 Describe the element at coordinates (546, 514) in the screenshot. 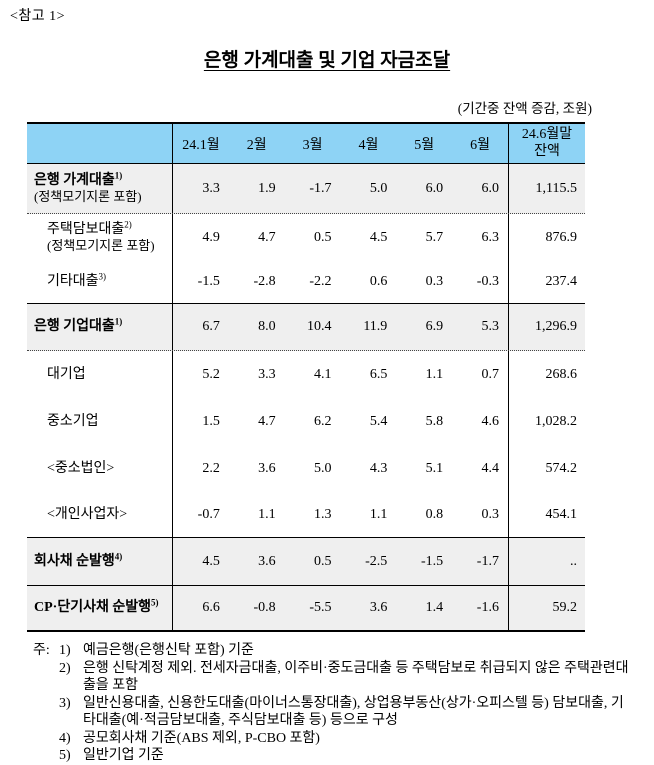

I see `balance-cell: 454.1` at that location.